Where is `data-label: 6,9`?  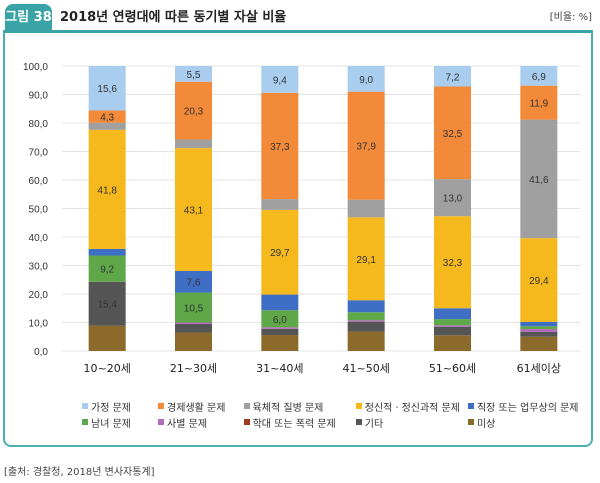 data-label: 6,9 is located at coordinates (539, 77).